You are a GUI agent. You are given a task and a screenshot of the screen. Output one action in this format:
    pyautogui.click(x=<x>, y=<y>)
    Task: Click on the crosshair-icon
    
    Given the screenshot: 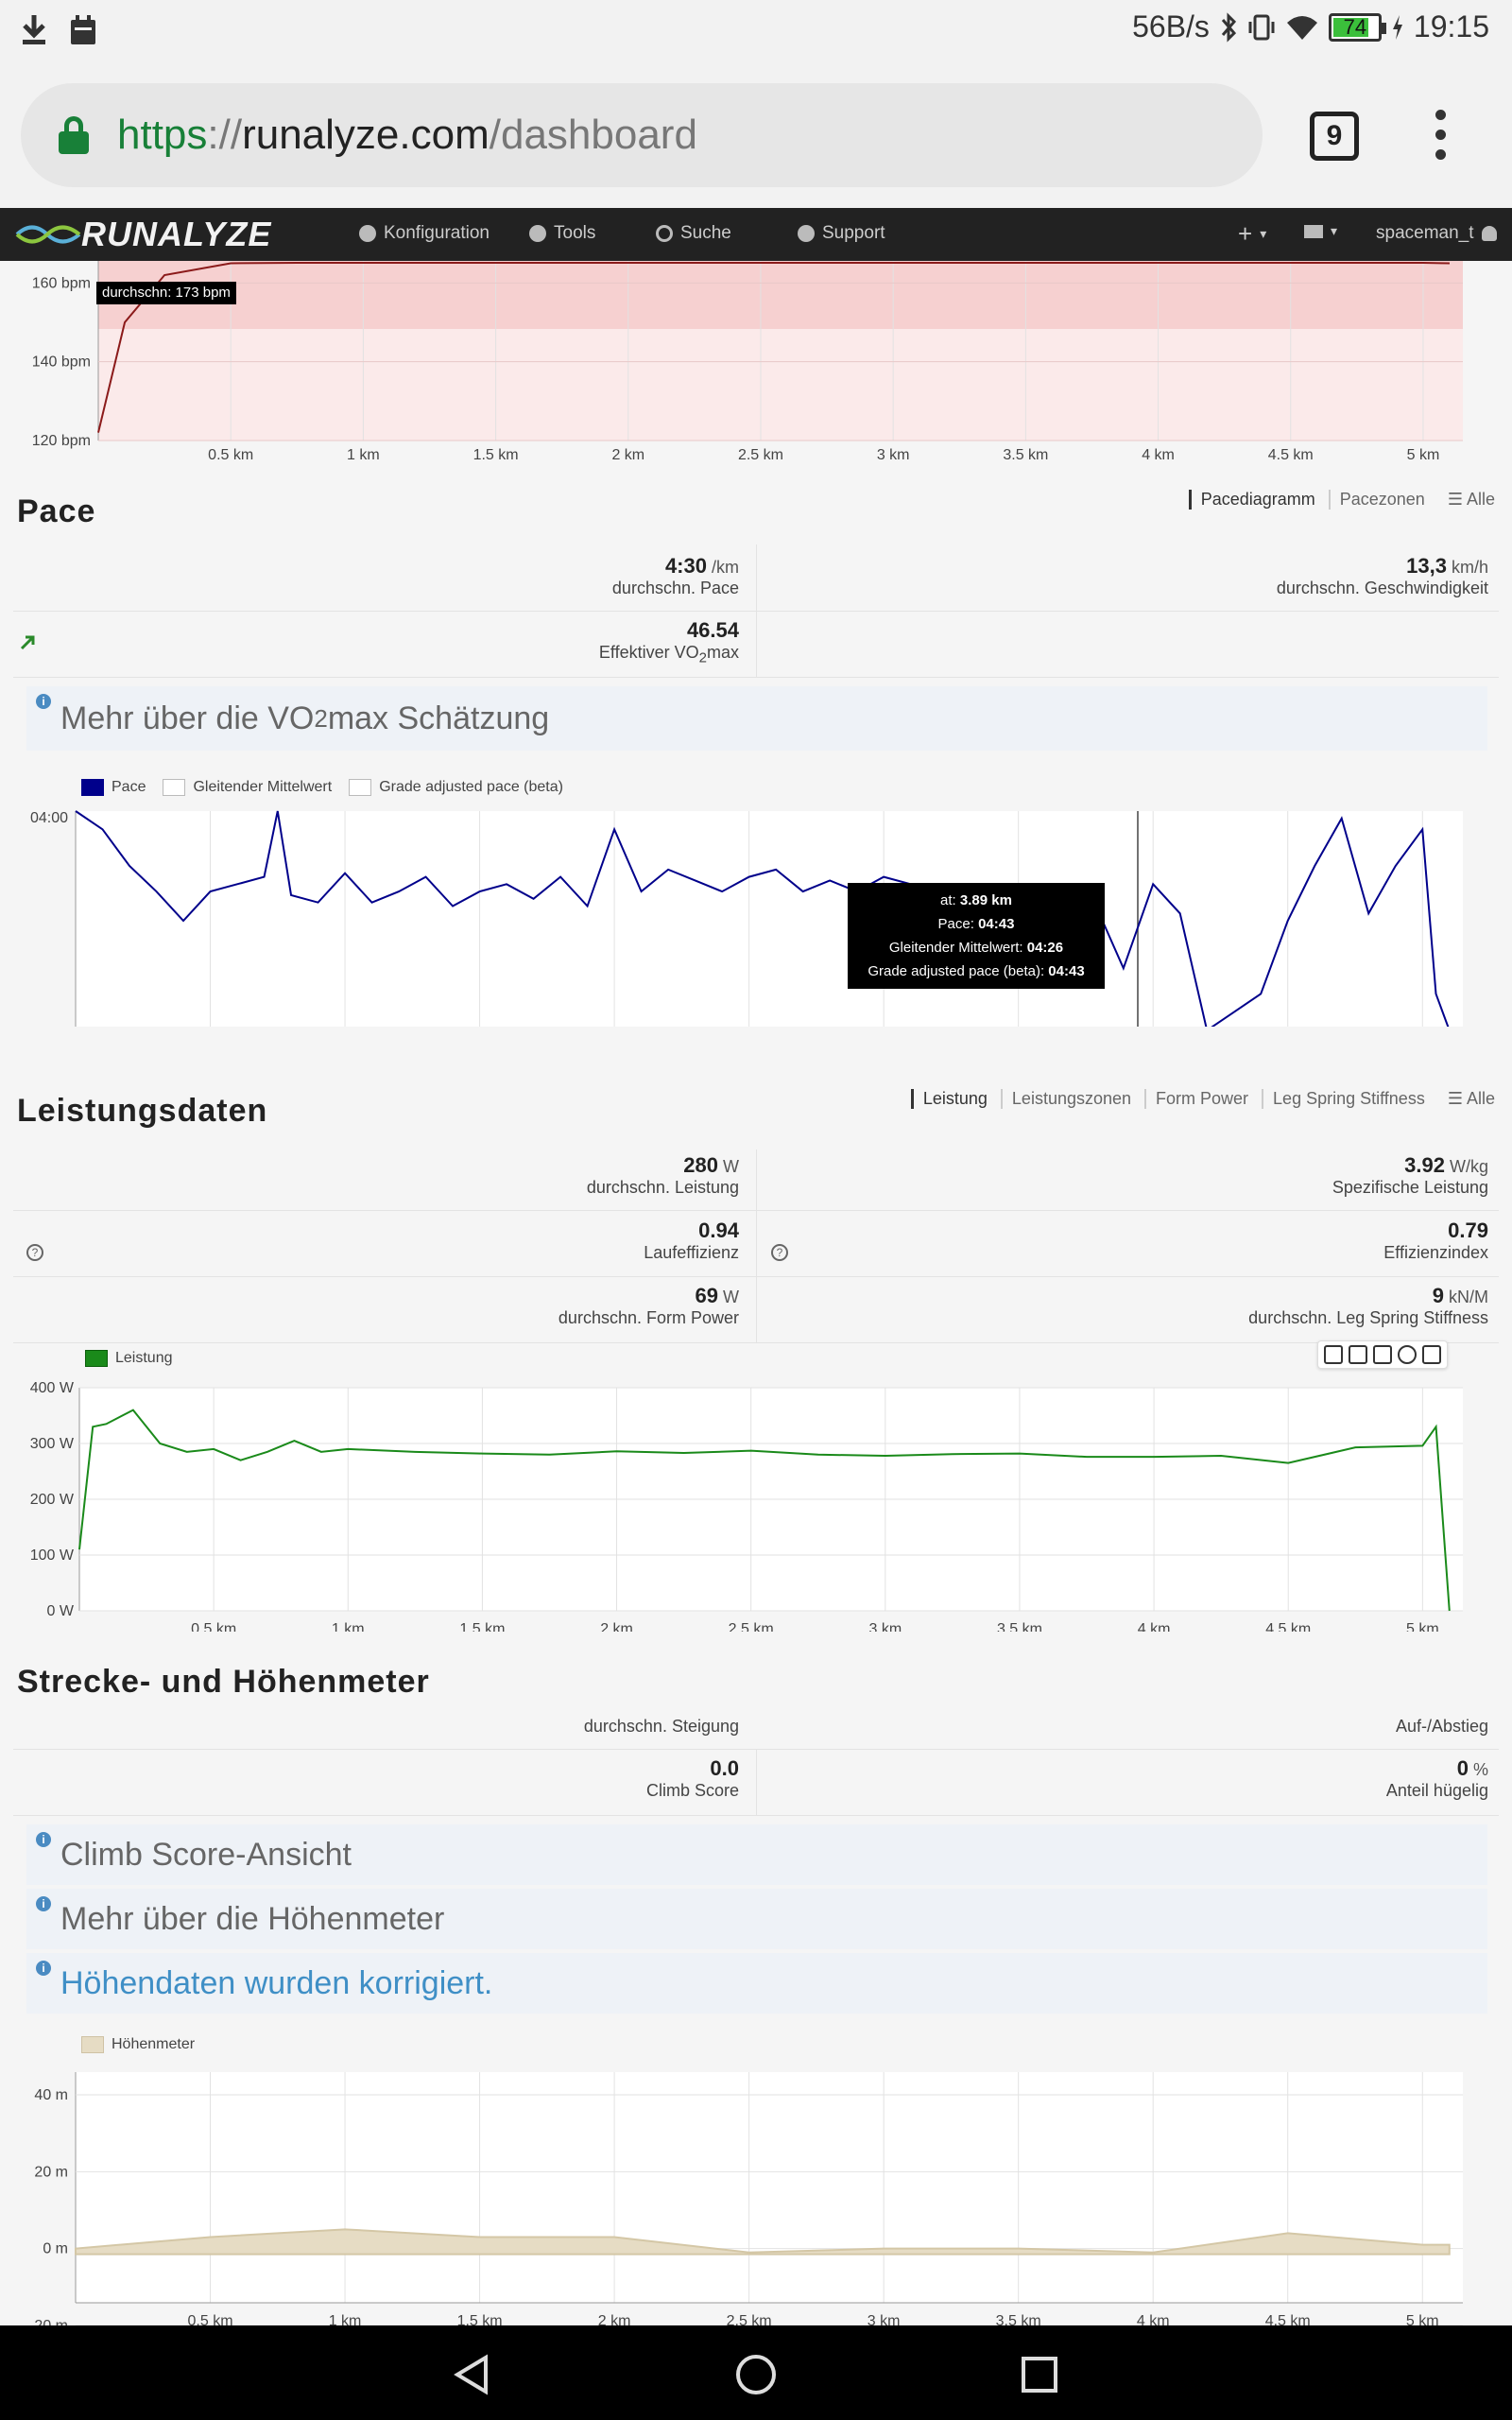 What is the action you would take?
    pyautogui.click(x=1407, y=1354)
    